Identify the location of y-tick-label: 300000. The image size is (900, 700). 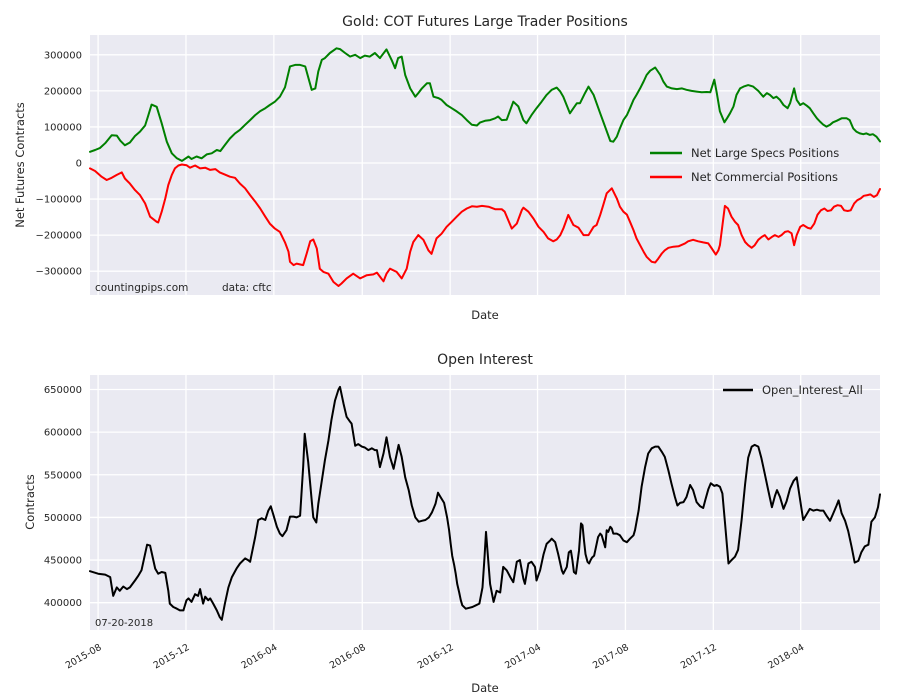
(63, 55).